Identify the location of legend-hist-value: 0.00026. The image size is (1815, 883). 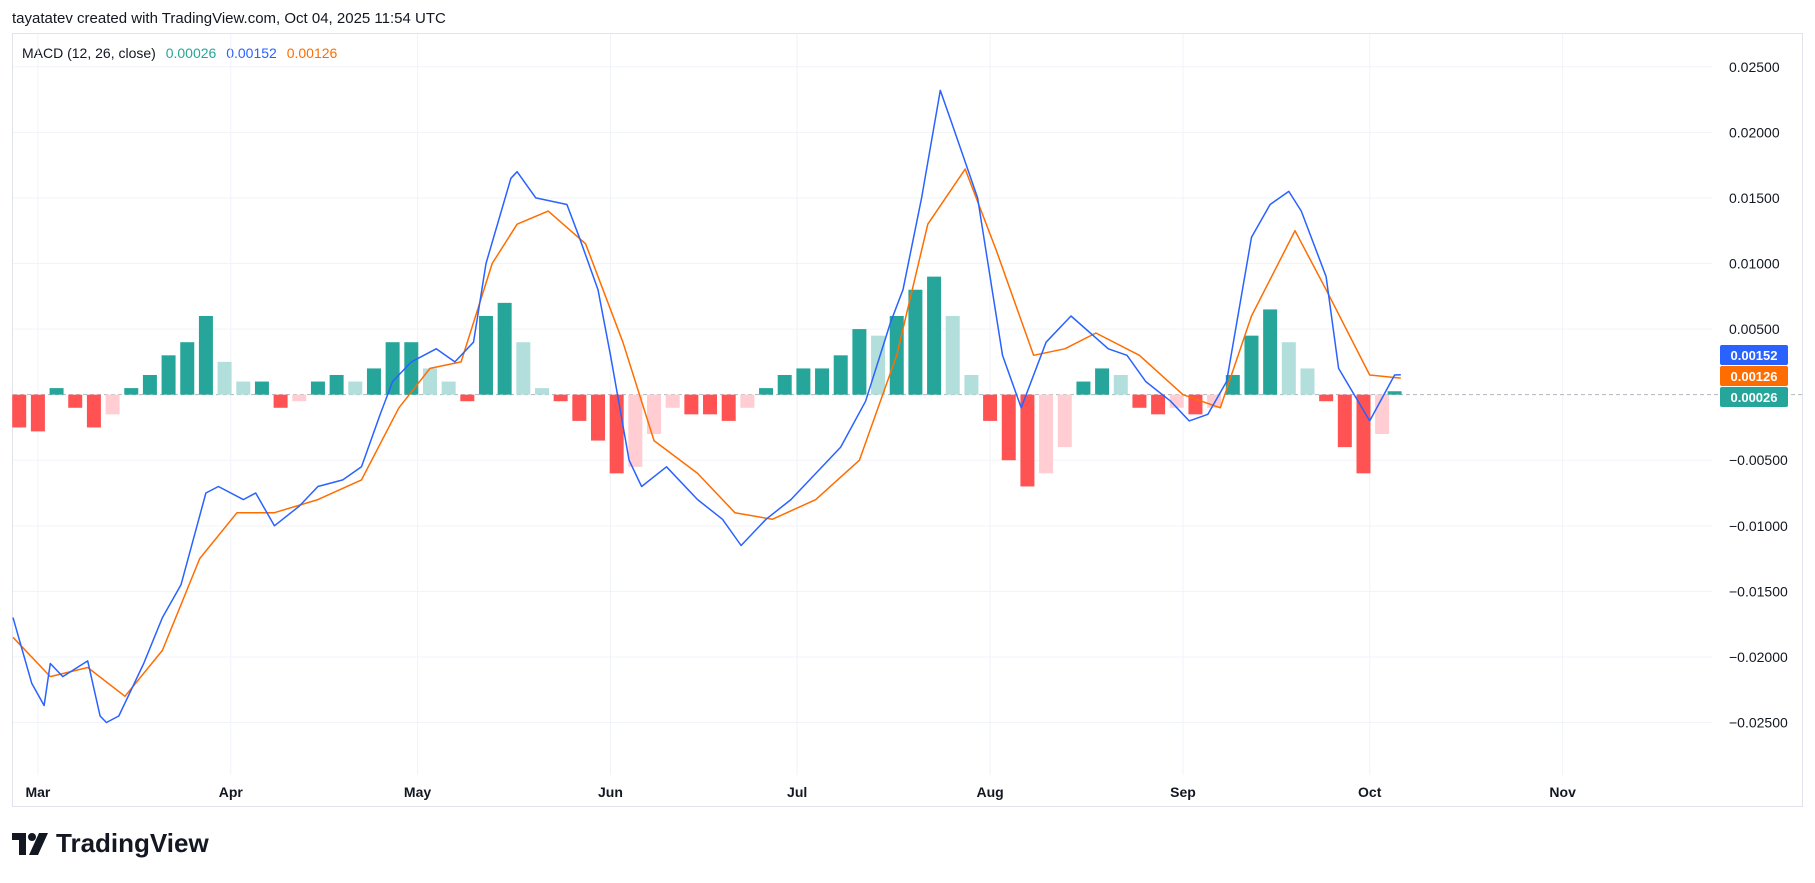
(191, 53).